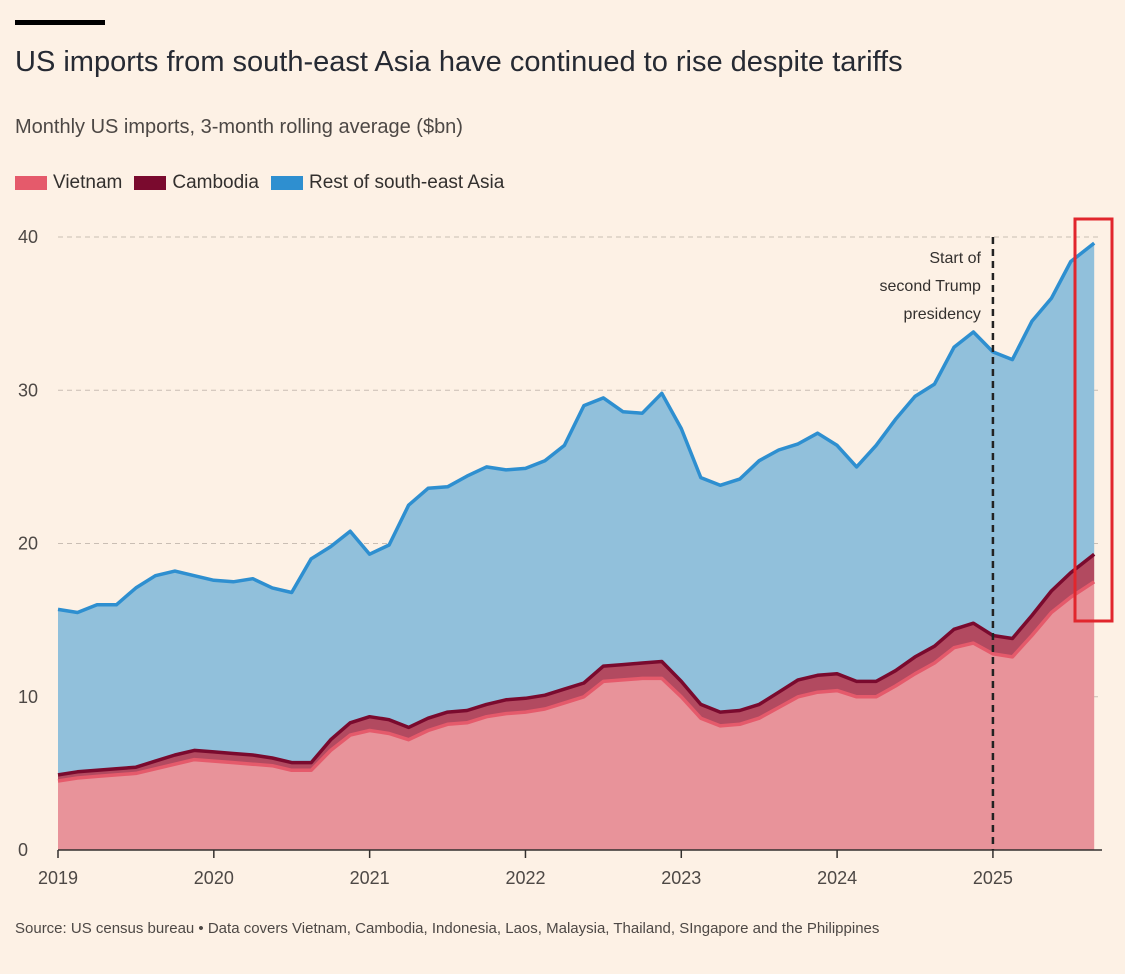 Image resolution: width=1125 pixels, height=974 pixels. Describe the element at coordinates (58, 878) in the screenshot. I see `x-tick-label: 2019` at that location.